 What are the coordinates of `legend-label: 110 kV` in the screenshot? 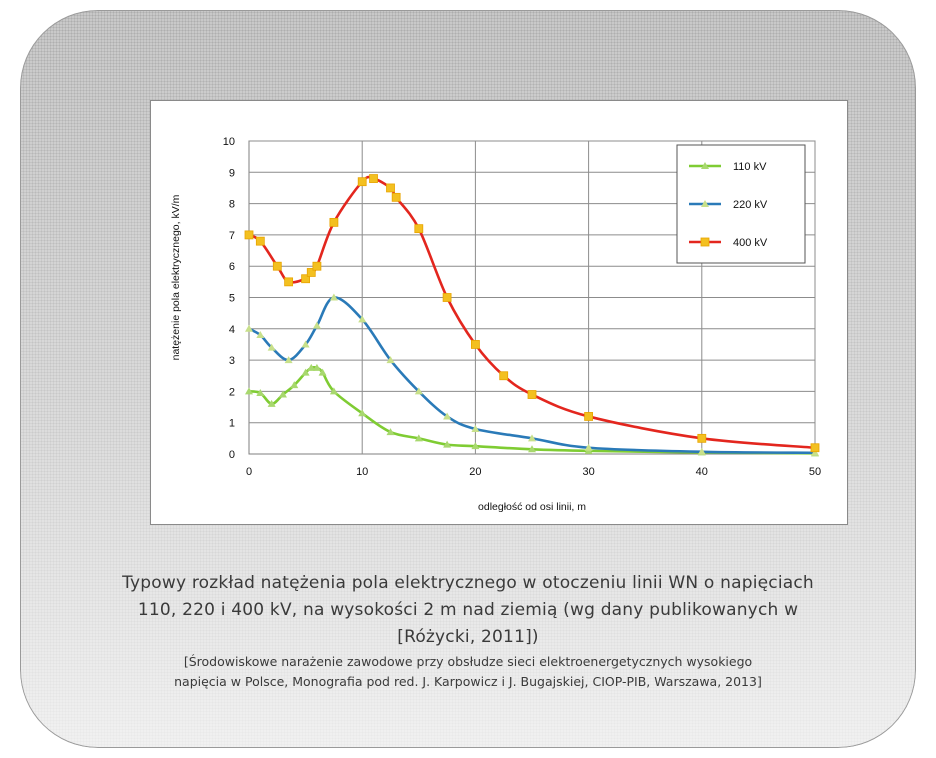 It's located at (750, 167).